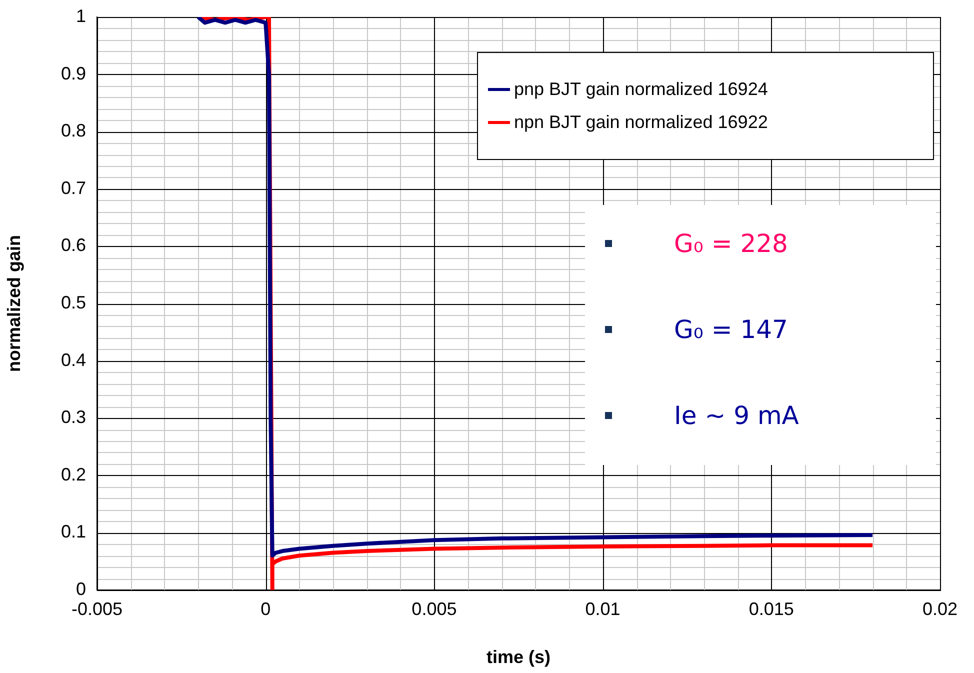 The width and height of the screenshot is (974, 673). I want to click on y-tick-label: 0.8, so click(73, 130).